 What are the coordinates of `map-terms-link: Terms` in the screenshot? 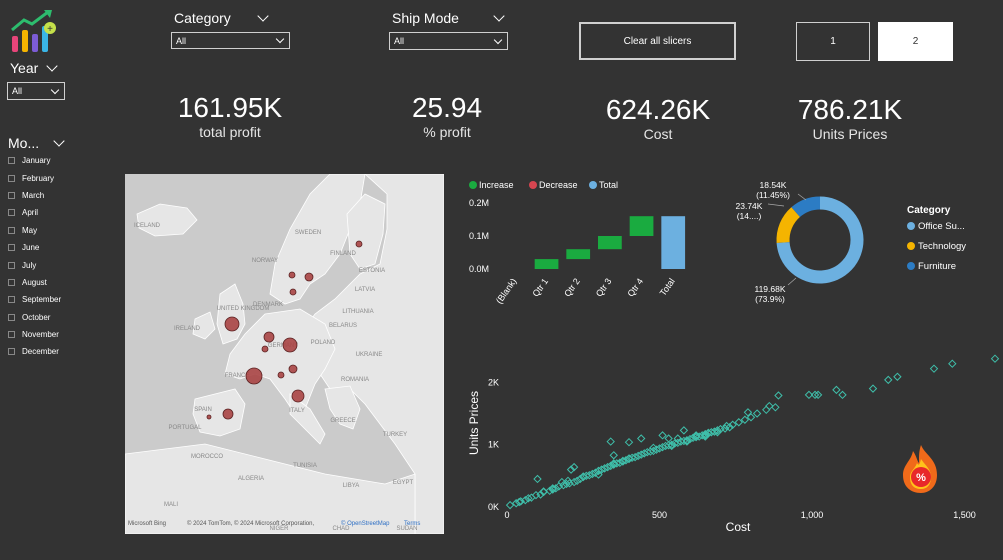 It's located at (412, 524).